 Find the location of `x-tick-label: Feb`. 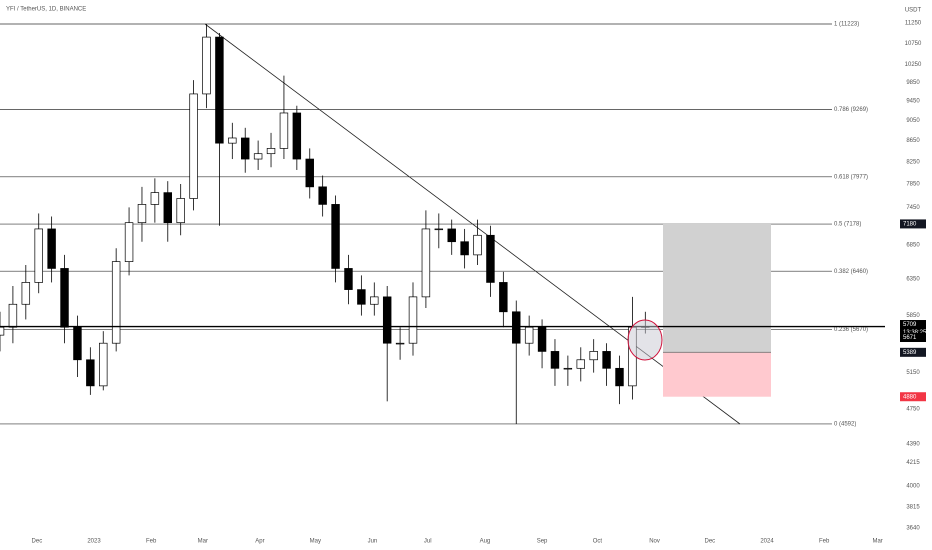

x-tick-label: Feb is located at coordinates (824, 542).